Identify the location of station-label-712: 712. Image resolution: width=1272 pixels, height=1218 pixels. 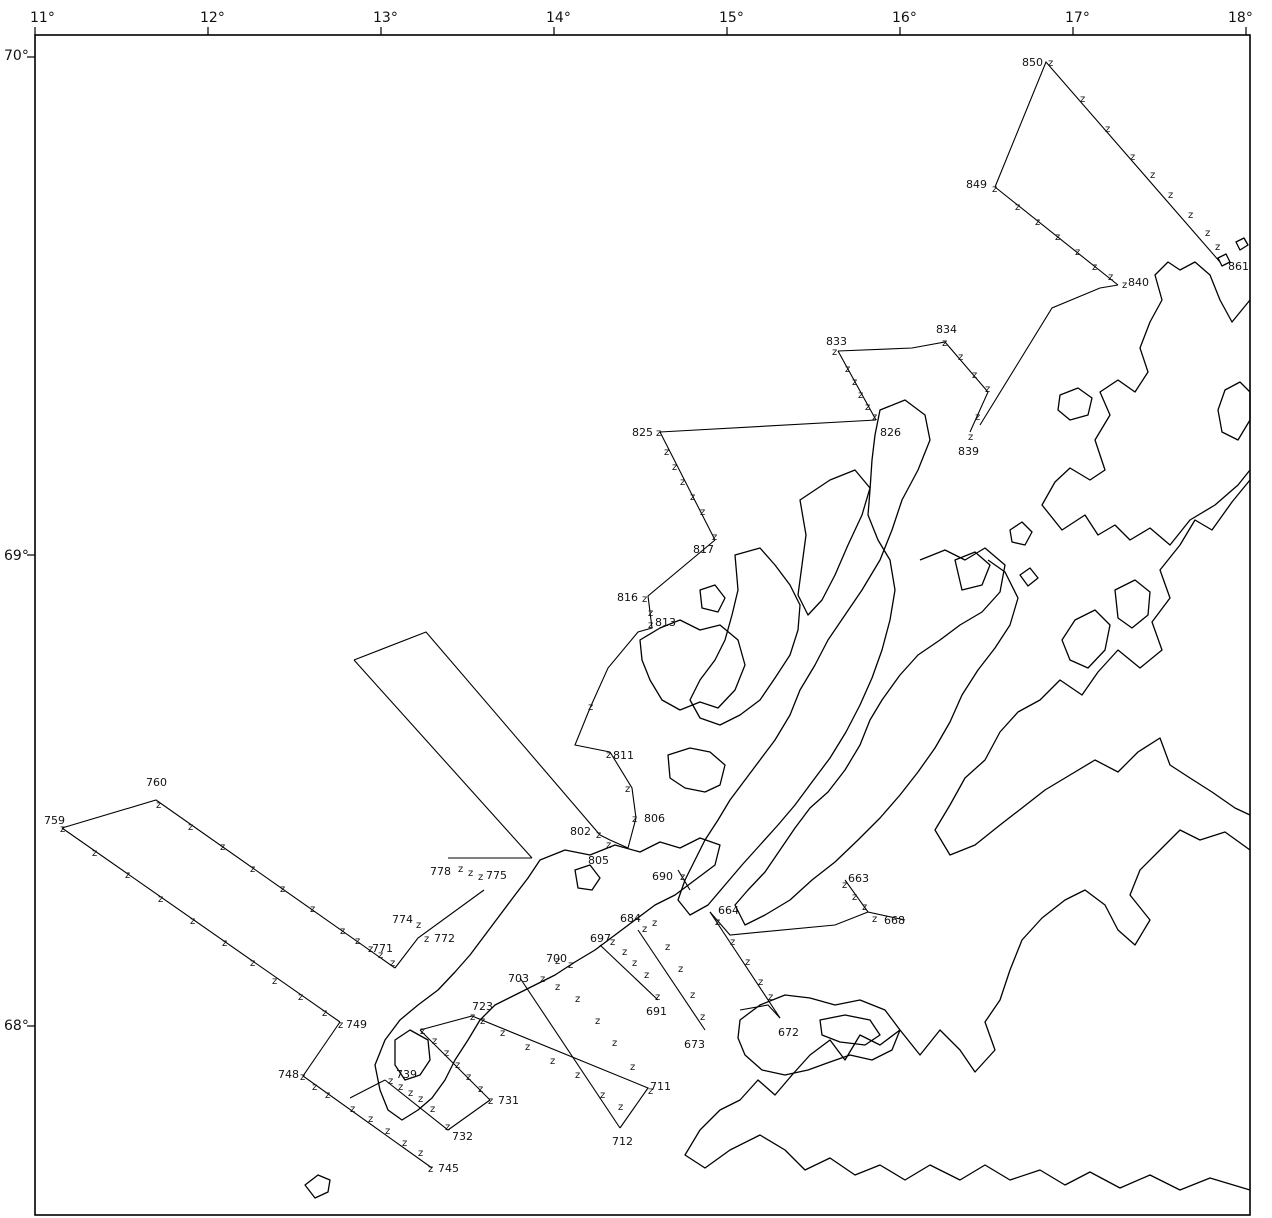
(622, 1141).